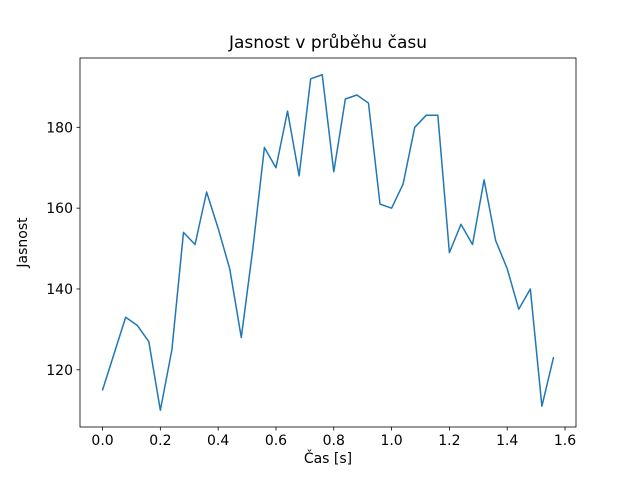  I want to click on y-tick-label: 120, so click(59, 371).